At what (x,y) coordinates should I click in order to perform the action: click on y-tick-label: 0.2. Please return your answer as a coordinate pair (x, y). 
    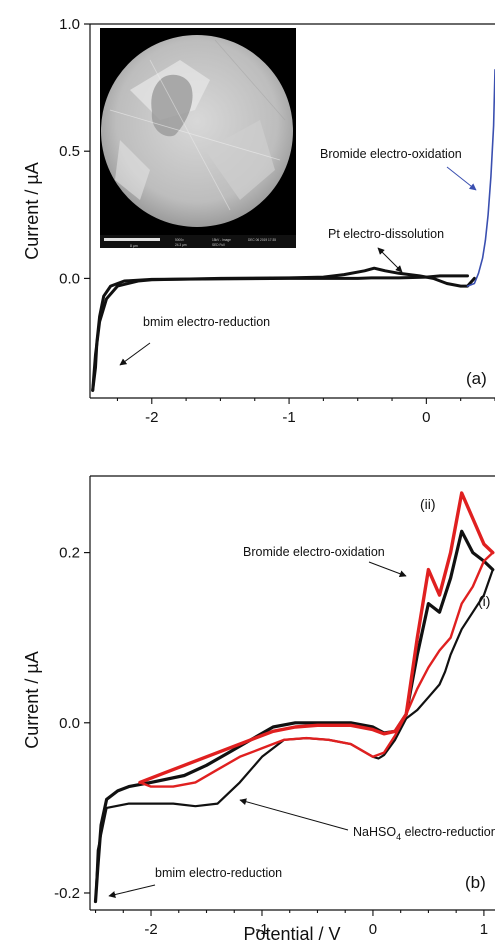
    Looking at the image, I should click on (69, 553).